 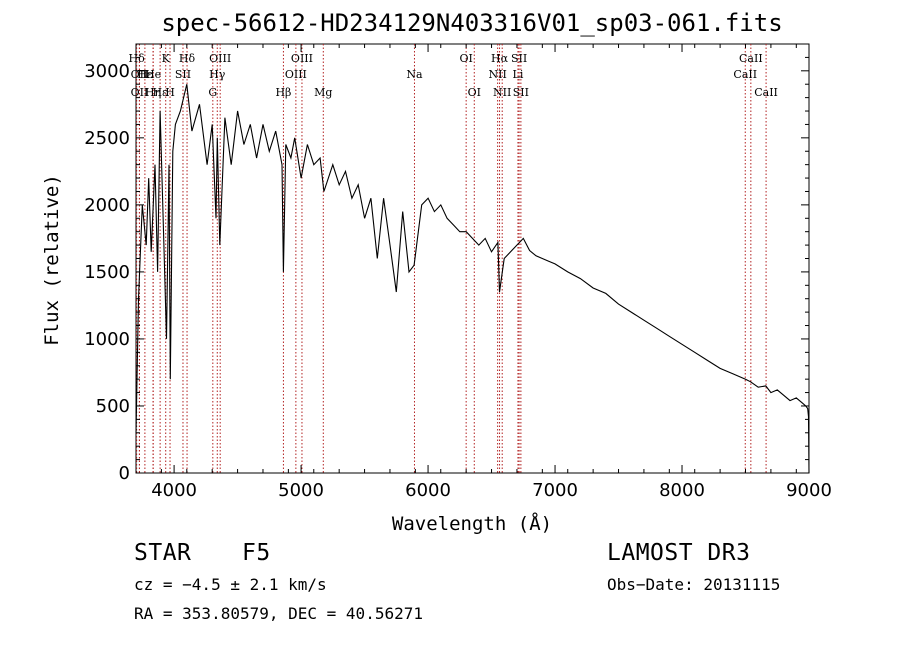 What do you see at coordinates (52, 260) in the screenshot?
I see `y-axis-label: Flux (relative)` at bounding box center [52, 260].